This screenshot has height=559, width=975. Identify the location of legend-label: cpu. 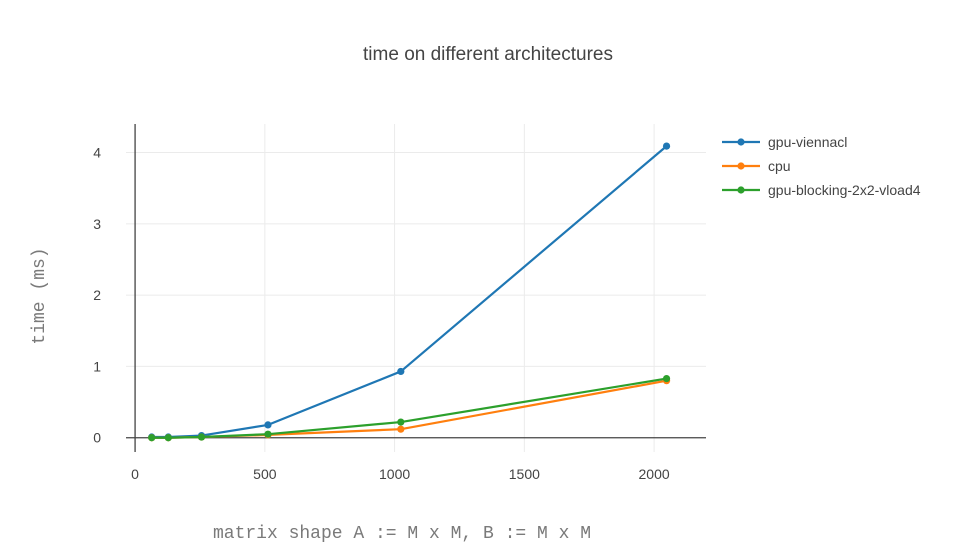
(779, 166).